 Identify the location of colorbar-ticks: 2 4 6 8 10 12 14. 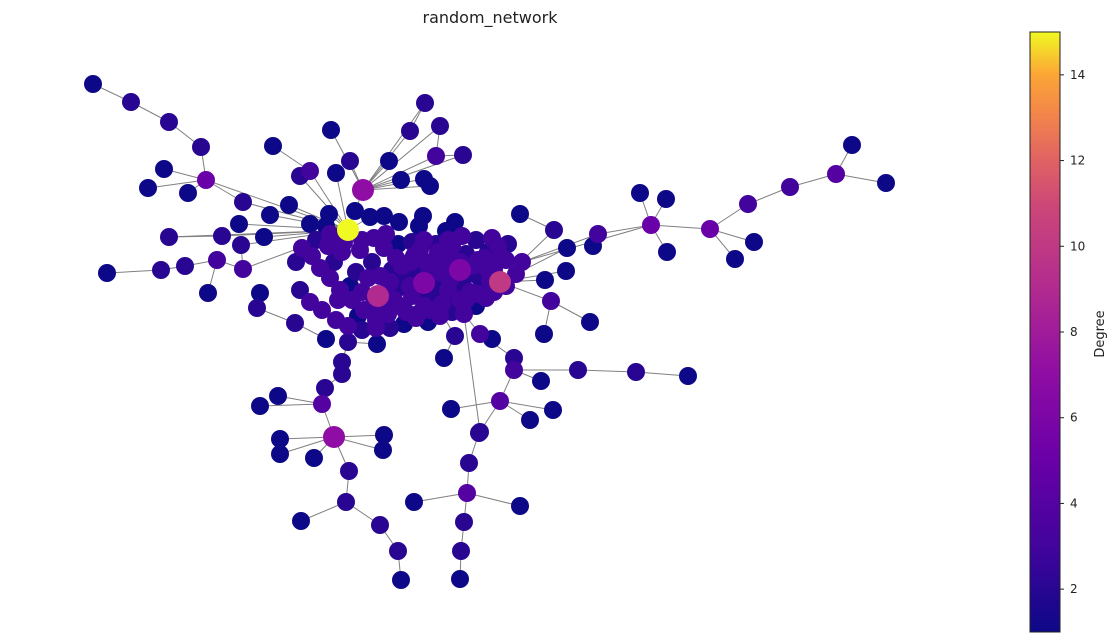
(1072, 332).